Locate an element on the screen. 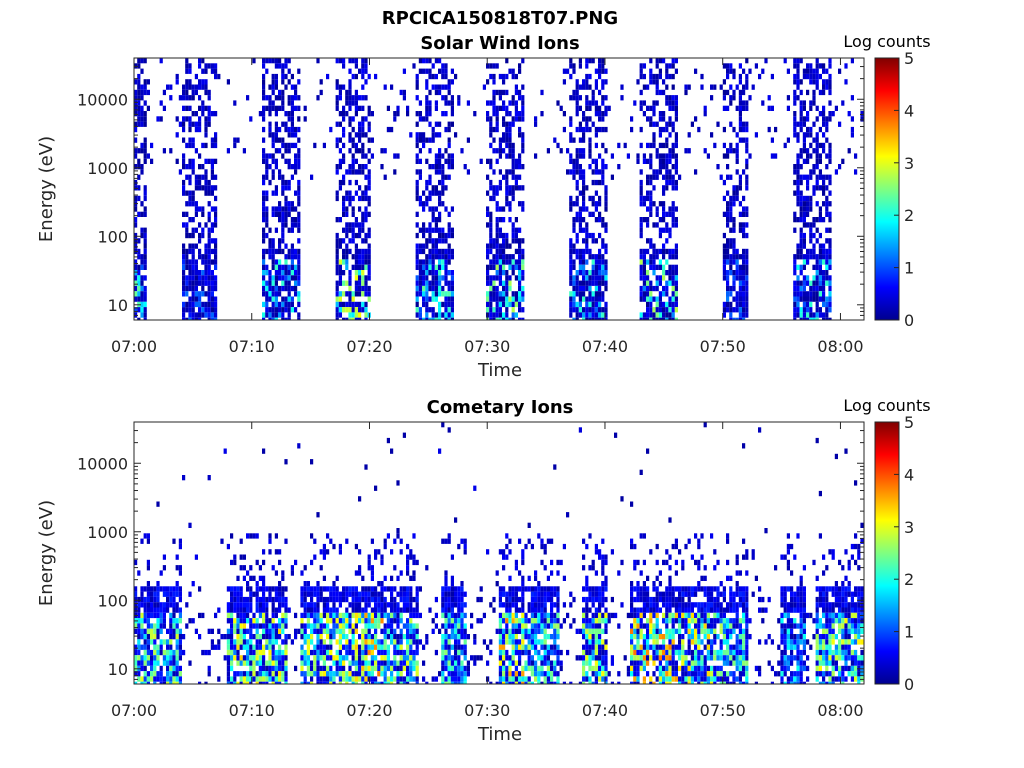 This screenshot has height=768, width=1024. y-tick-label: 1000 is located at coordinates (107, 168).